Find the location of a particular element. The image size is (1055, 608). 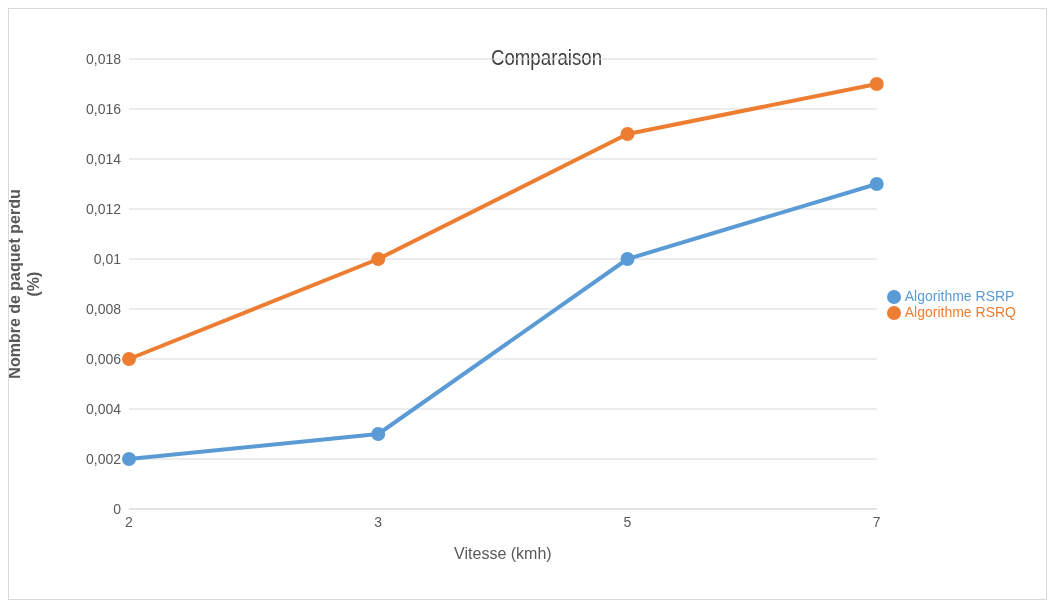

y-tick-label: 0,01 is located at coordinates (107, 258).